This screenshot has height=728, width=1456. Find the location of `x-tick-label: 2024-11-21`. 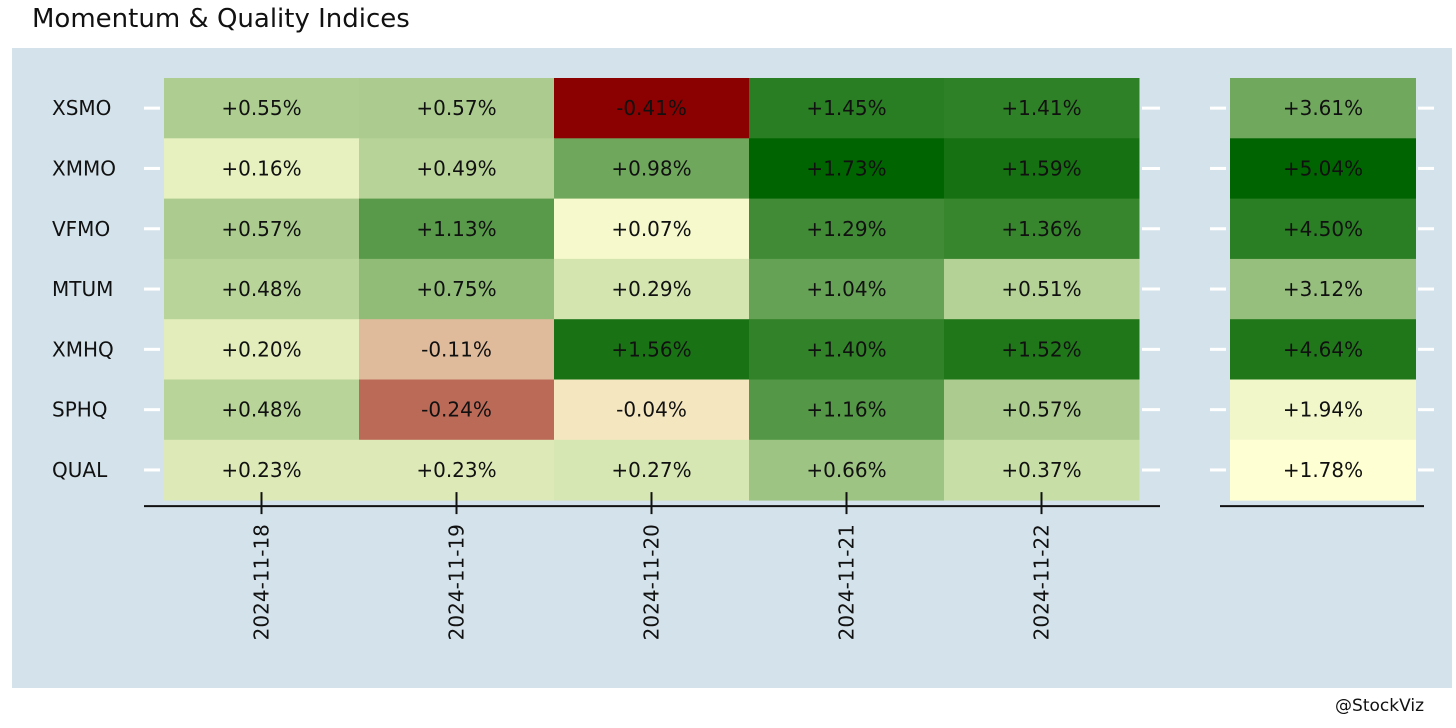

x-tick-label: 2024-11-21 is located at coordinates (847, 582).